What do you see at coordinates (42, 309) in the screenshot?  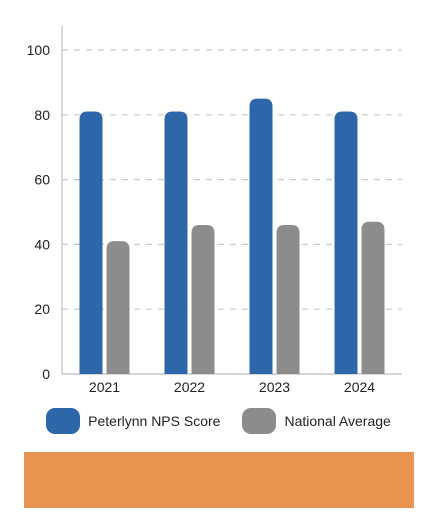 I see `y-tick-label-20: 20` at bounding box center [42, 309].